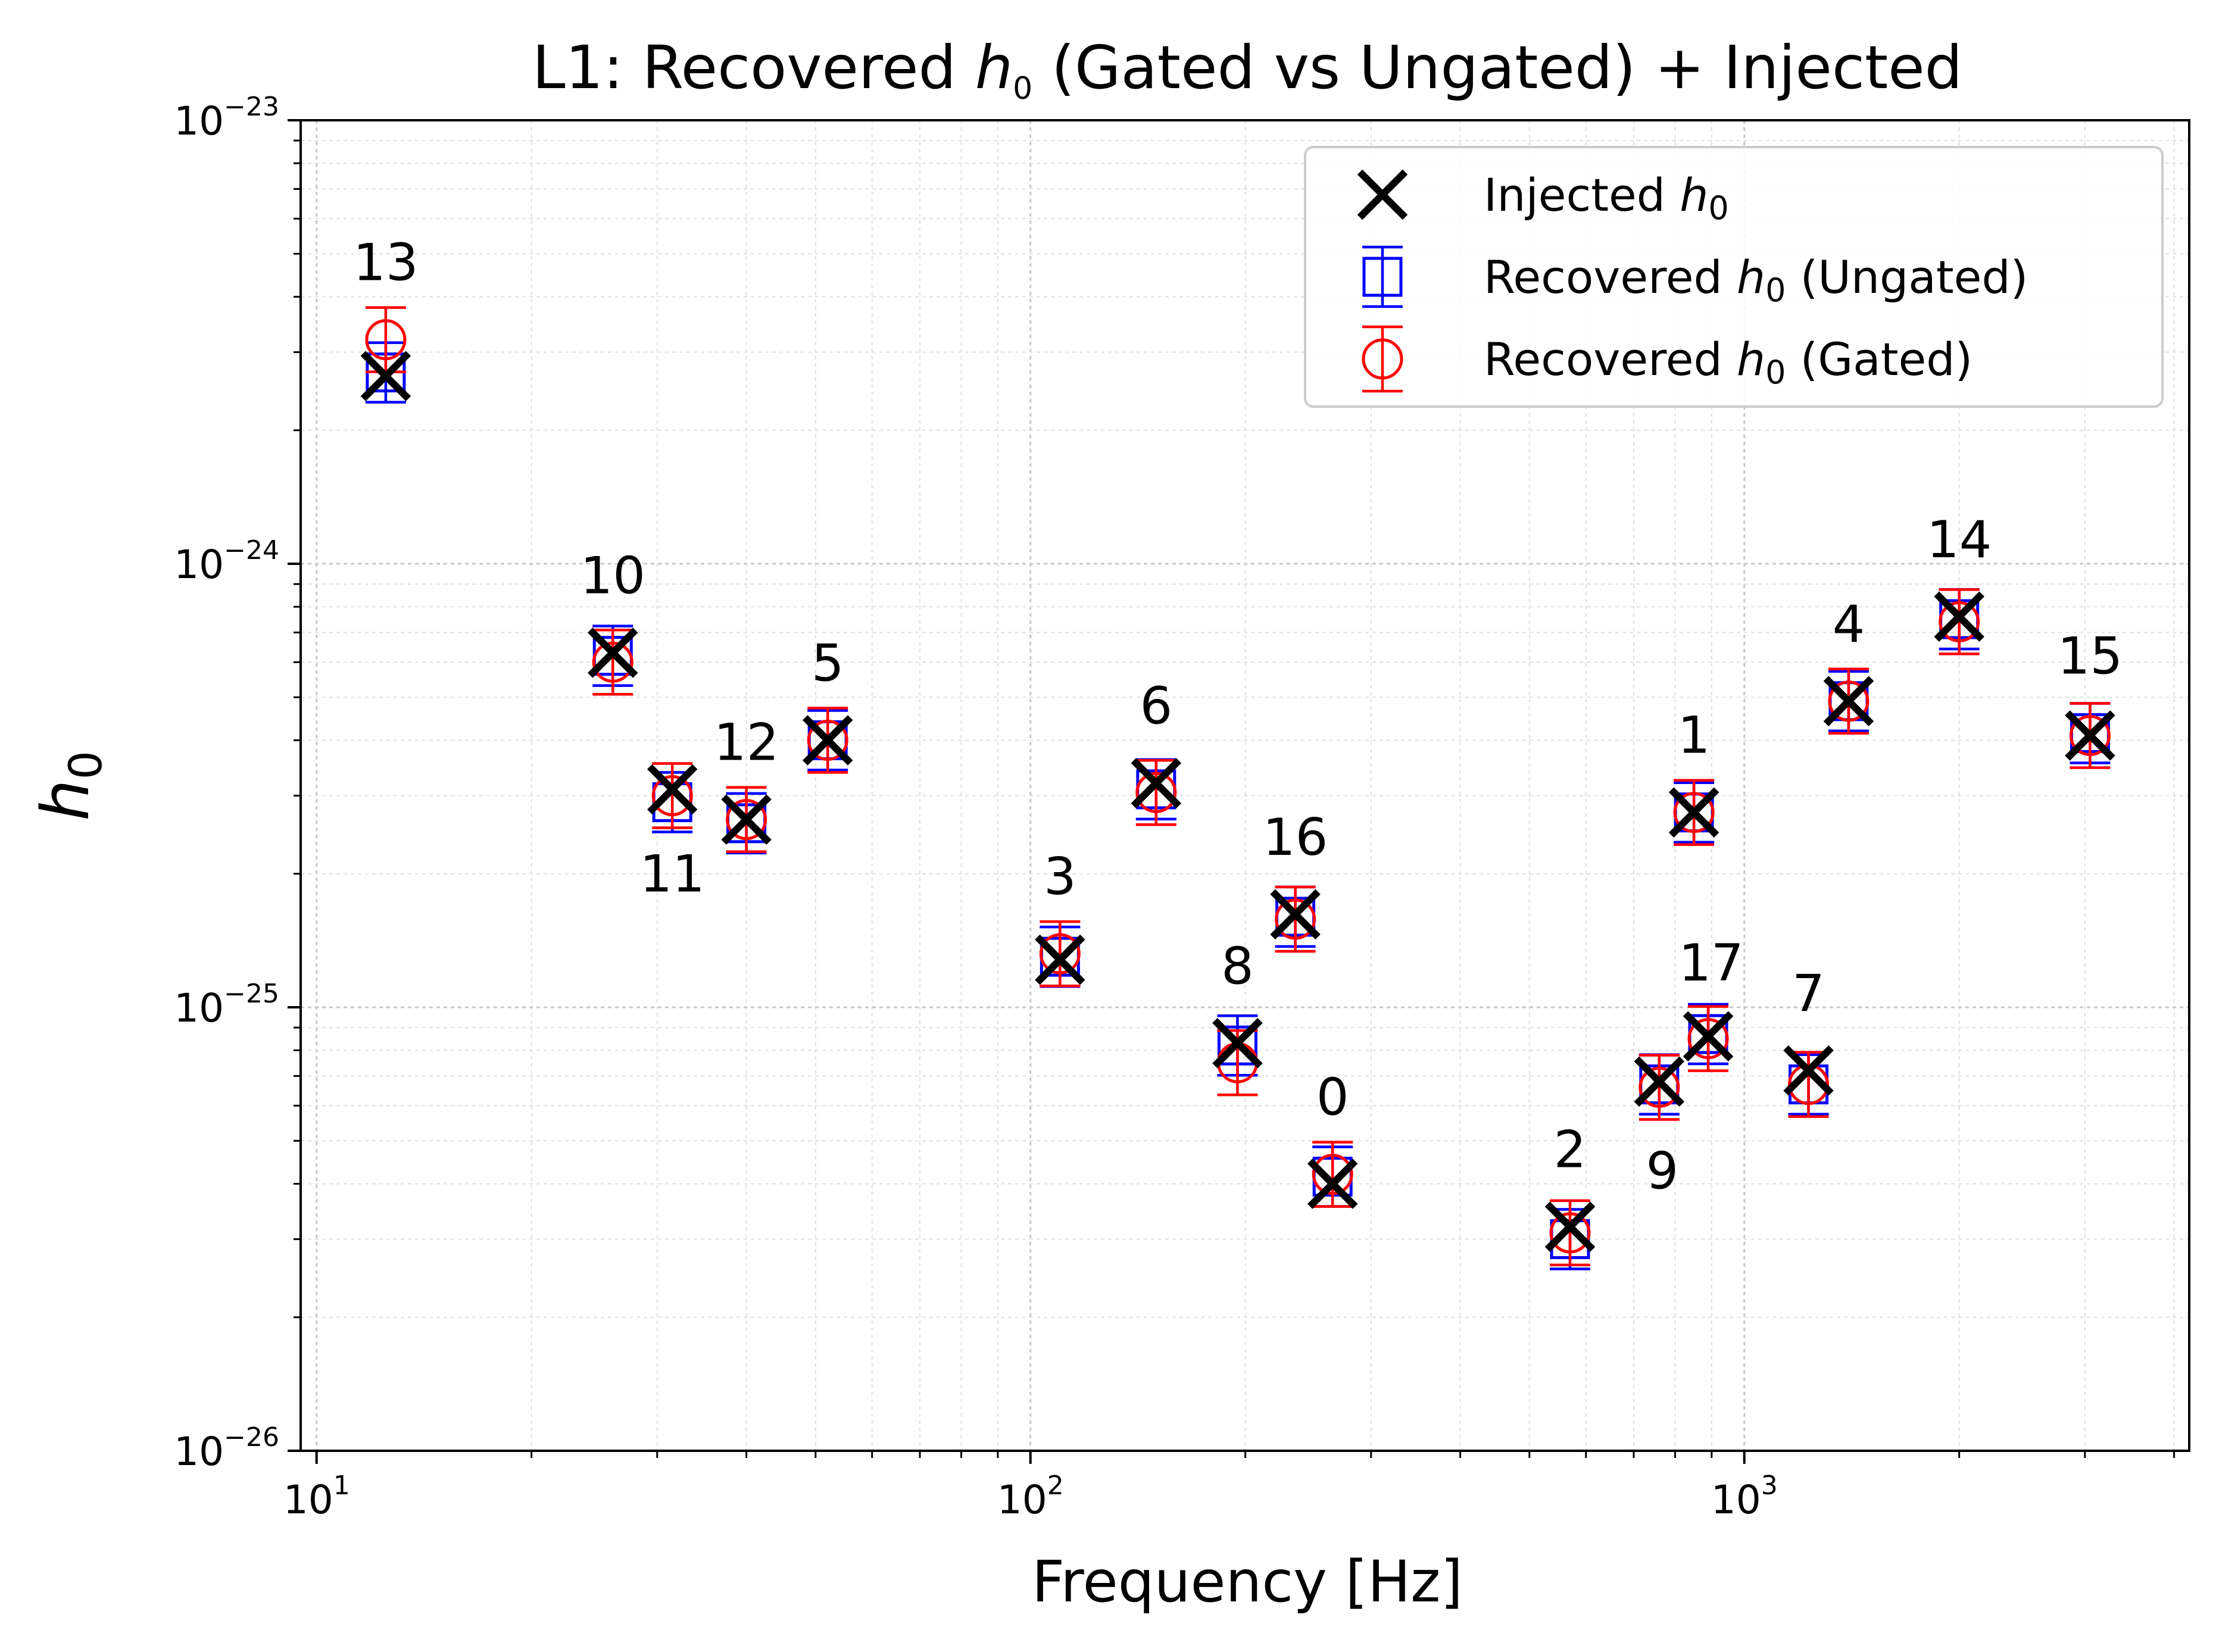 The image size is (2219, 1652). Describe the element at coordinates (1808, 993) in the screenshot. I see `point-label: 7` at that location.